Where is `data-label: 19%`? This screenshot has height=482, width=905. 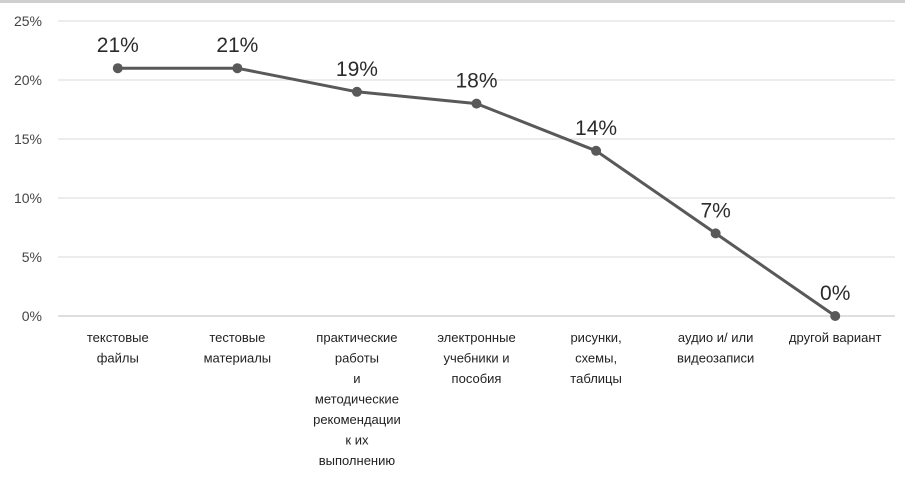 data-label: 19% is located at coordinates (357, 69).